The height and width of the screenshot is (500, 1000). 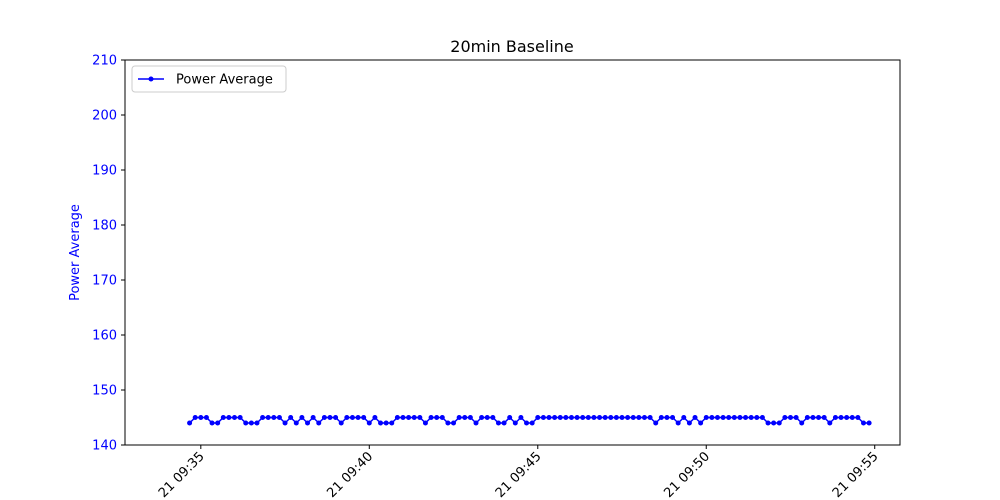 What do you see at coordinates (75, 252) in the screenshot?
I see `y-axis-label: Power Average` at bounding box center [75, 252].